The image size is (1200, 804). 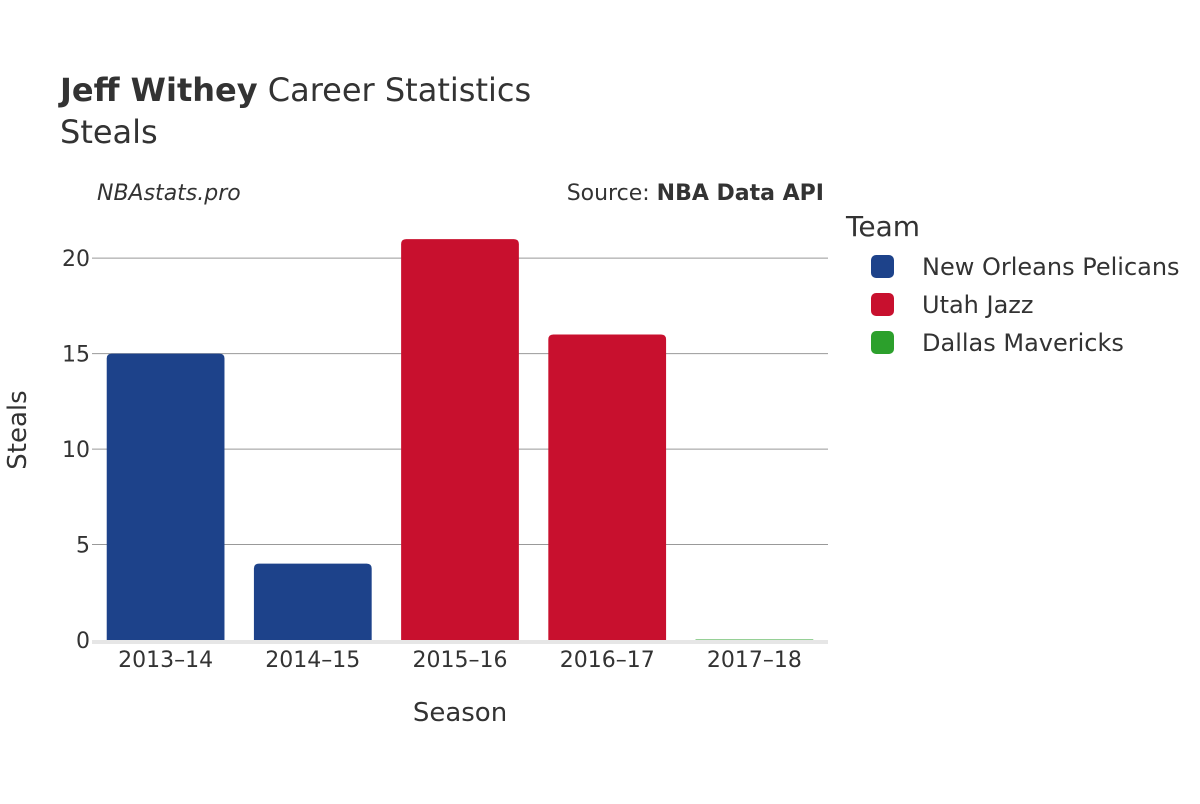 I want to click on y-tick-label: 10, so click(x=76, y=450).